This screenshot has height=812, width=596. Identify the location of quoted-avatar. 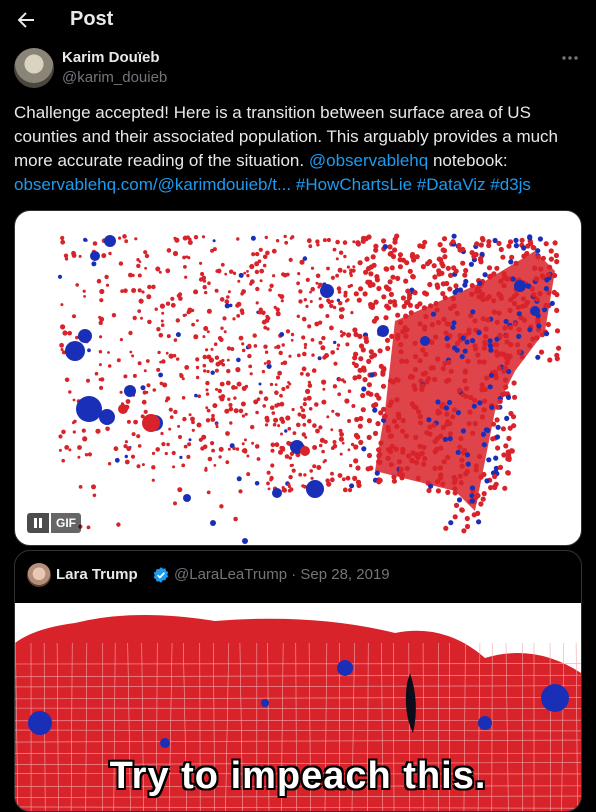
(39, 575).